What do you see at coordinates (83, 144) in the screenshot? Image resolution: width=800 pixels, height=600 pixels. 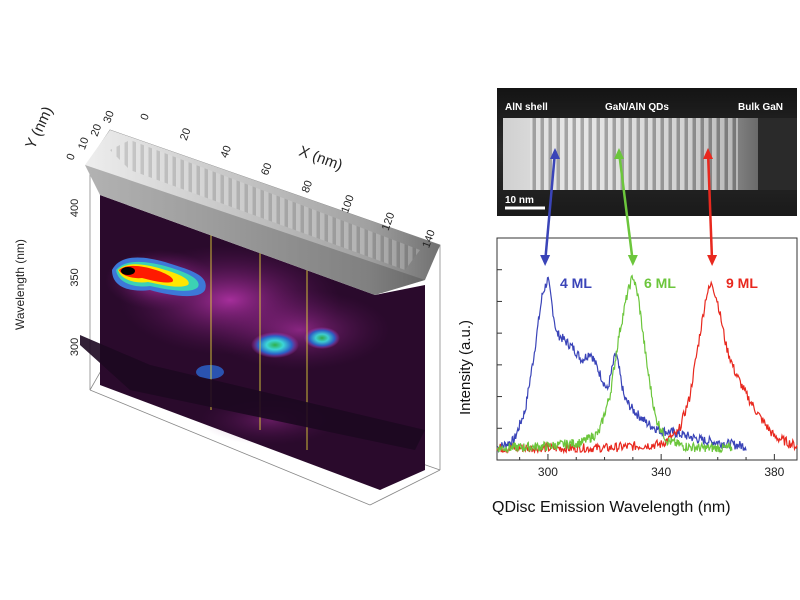 I see `y-tick-label: 10` at bounding box center [83, 144].